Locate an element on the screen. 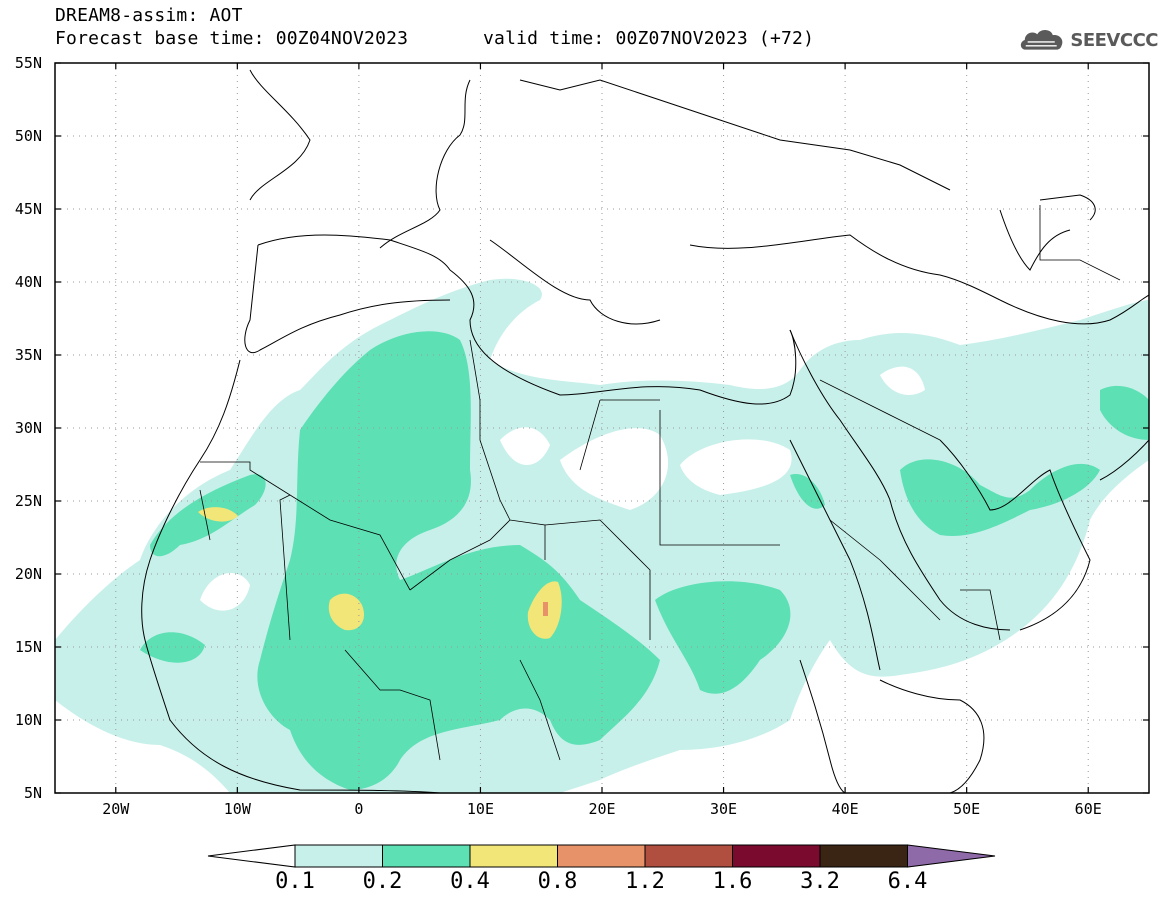 Image resolution: width=1165 pixels, height=905 pixels. colorbar-under-arrow is located at coordinates (251, 856).